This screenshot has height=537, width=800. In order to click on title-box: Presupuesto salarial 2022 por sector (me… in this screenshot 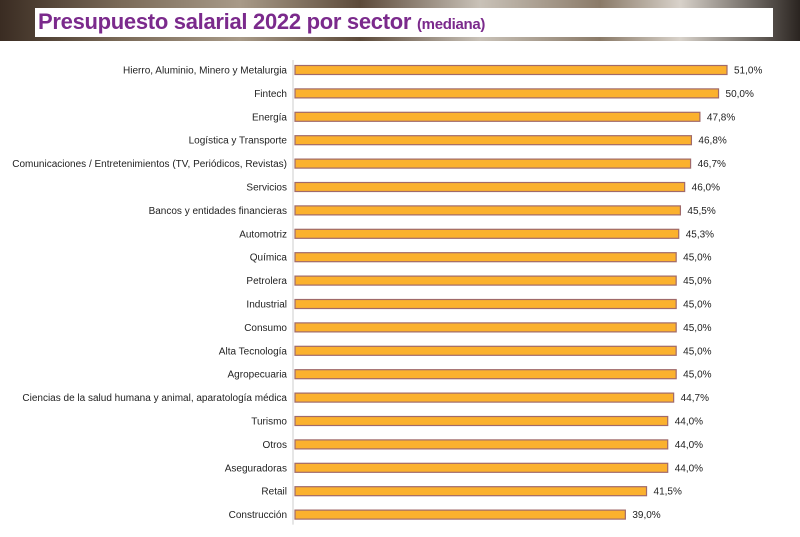, I will do `click(404, 22)`.